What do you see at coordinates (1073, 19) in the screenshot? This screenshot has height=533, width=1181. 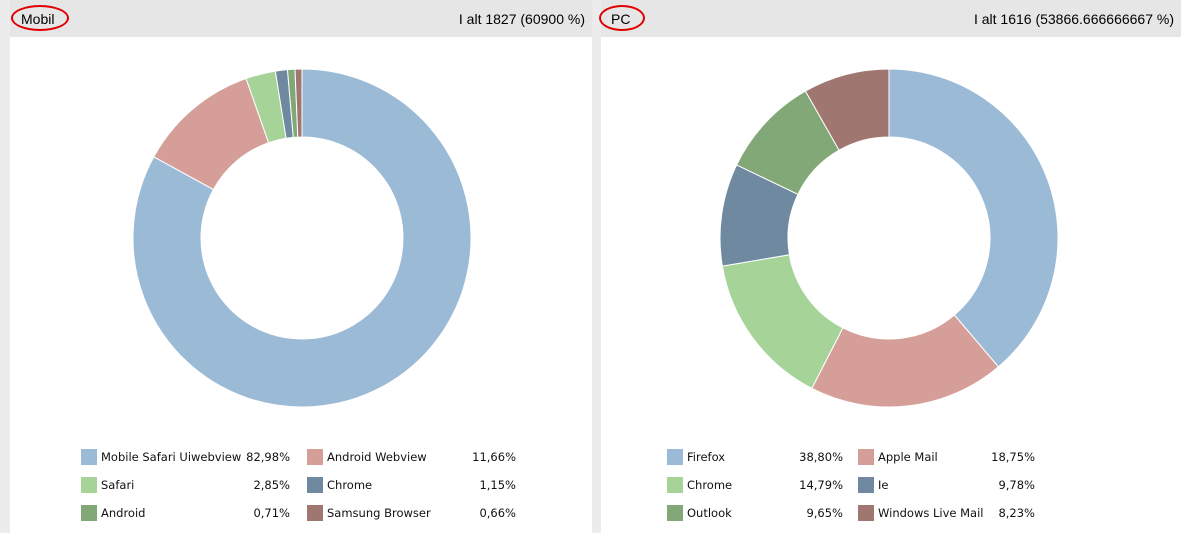 I see `panel-total: I alt 1616 (53866.666666667 %)` at bounding box center [1073, 19].